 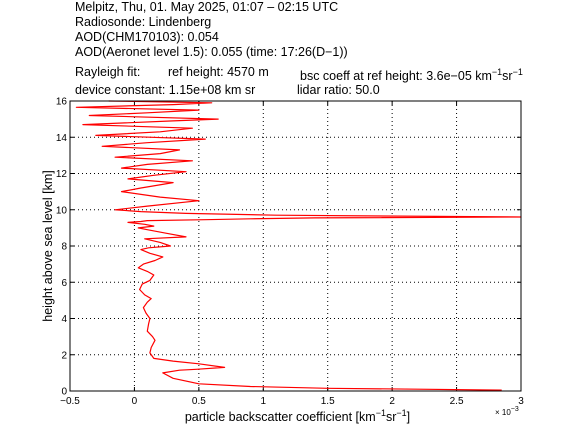 What do you see at coordinates (457, 401) in the screenshot?
I see `x-tick-label: 2.5` at bounding box center [457, 401].